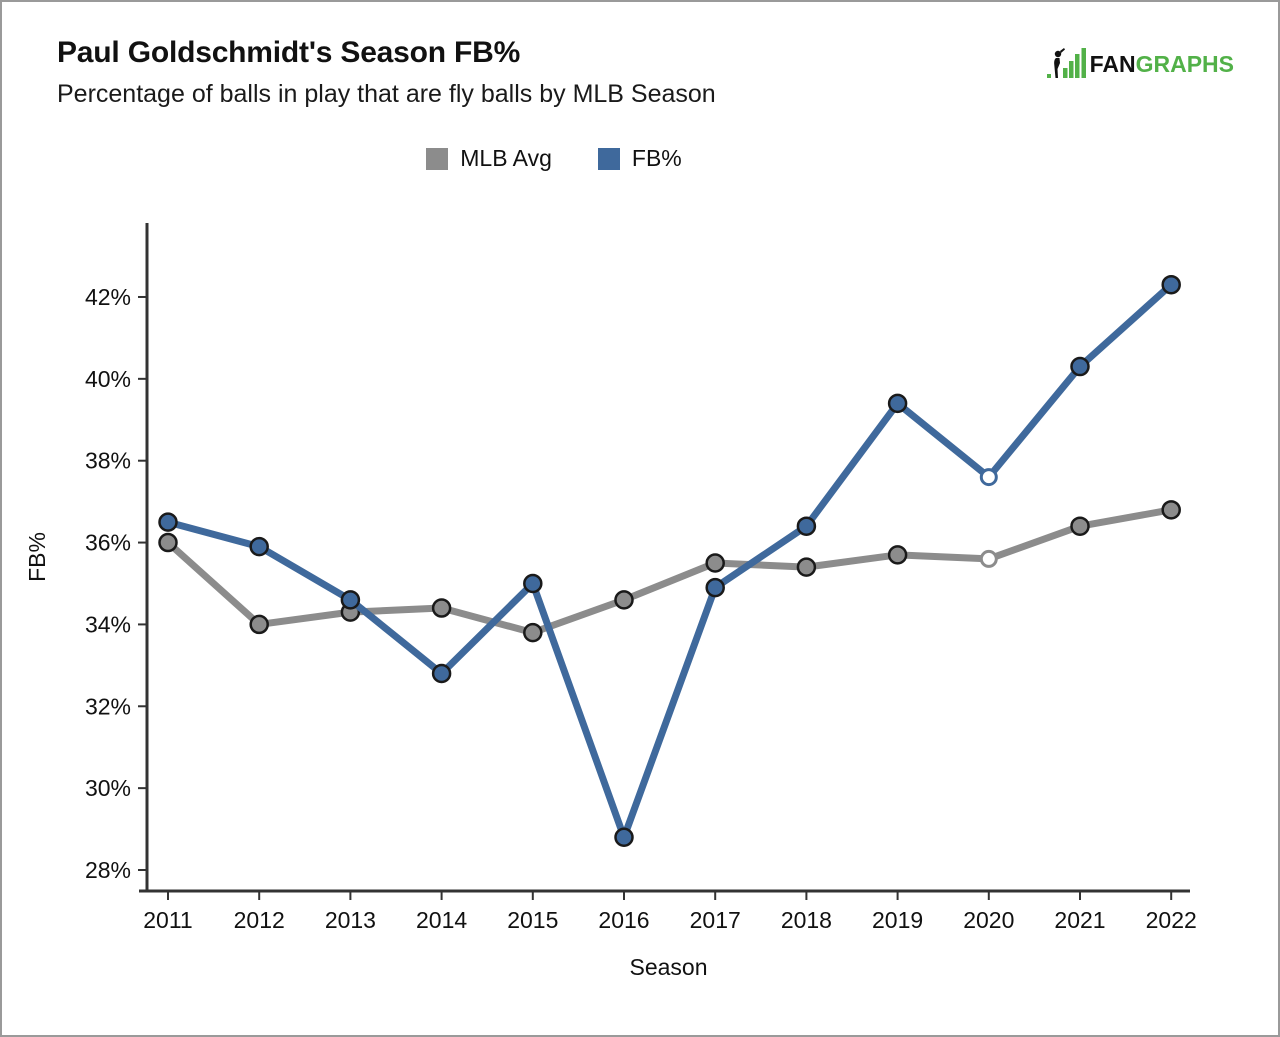  What do you see at coordinates (350, 600) in the screenshot?
I see `data-point-fb-2013` at bounding box center [350, 600].